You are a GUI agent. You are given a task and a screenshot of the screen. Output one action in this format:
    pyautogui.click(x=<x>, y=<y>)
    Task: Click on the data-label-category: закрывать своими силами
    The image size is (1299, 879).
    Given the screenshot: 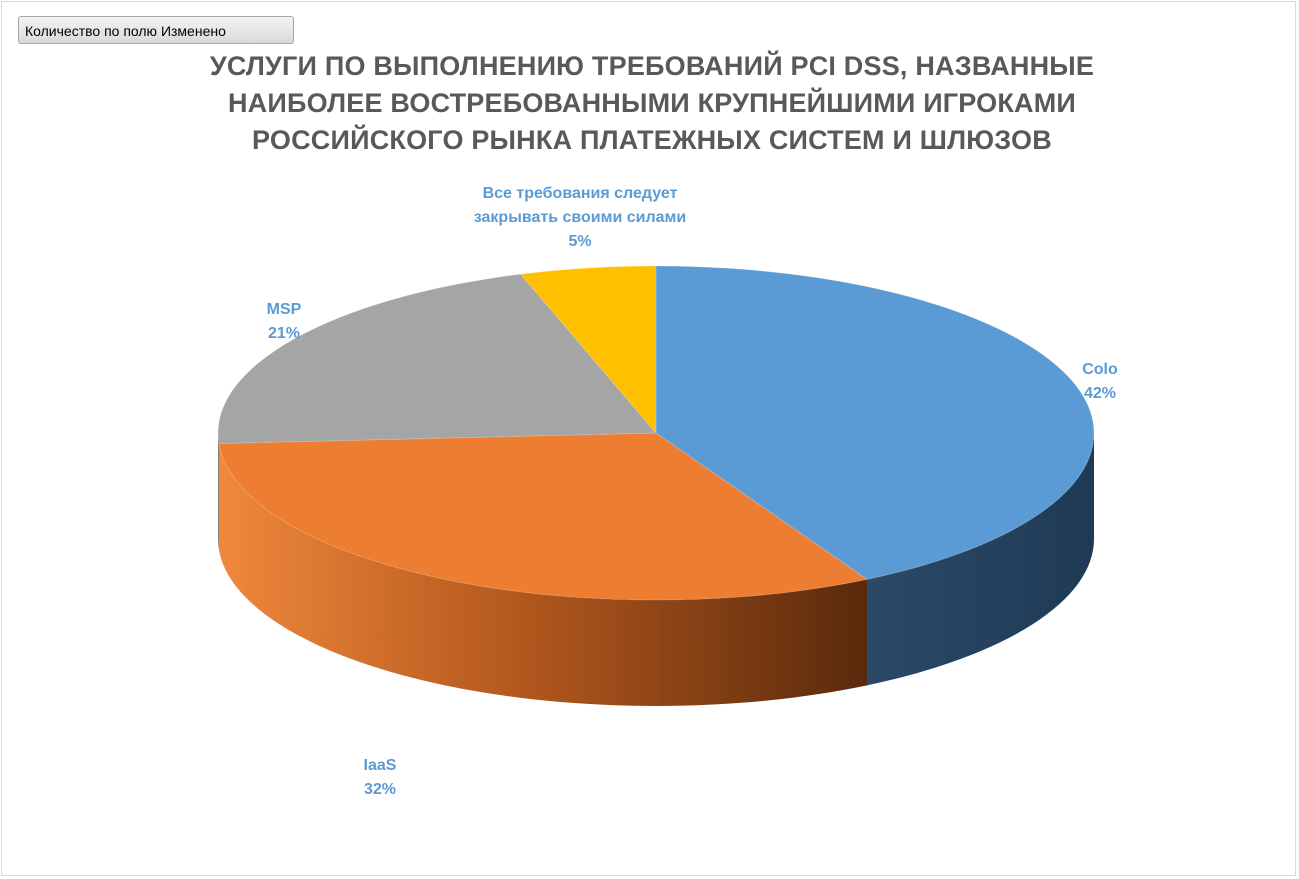 What is the action you would take?
    pyautogui.click(x=580, y=217)
    